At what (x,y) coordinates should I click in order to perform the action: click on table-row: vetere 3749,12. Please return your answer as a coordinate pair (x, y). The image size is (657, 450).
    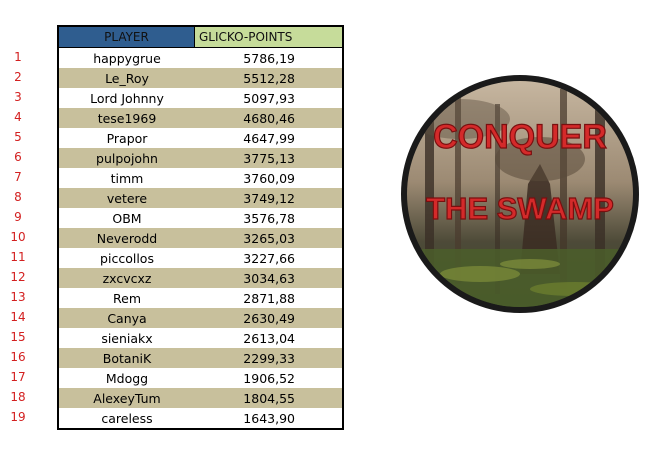
    Looking at the image, I should click on (200, 198).